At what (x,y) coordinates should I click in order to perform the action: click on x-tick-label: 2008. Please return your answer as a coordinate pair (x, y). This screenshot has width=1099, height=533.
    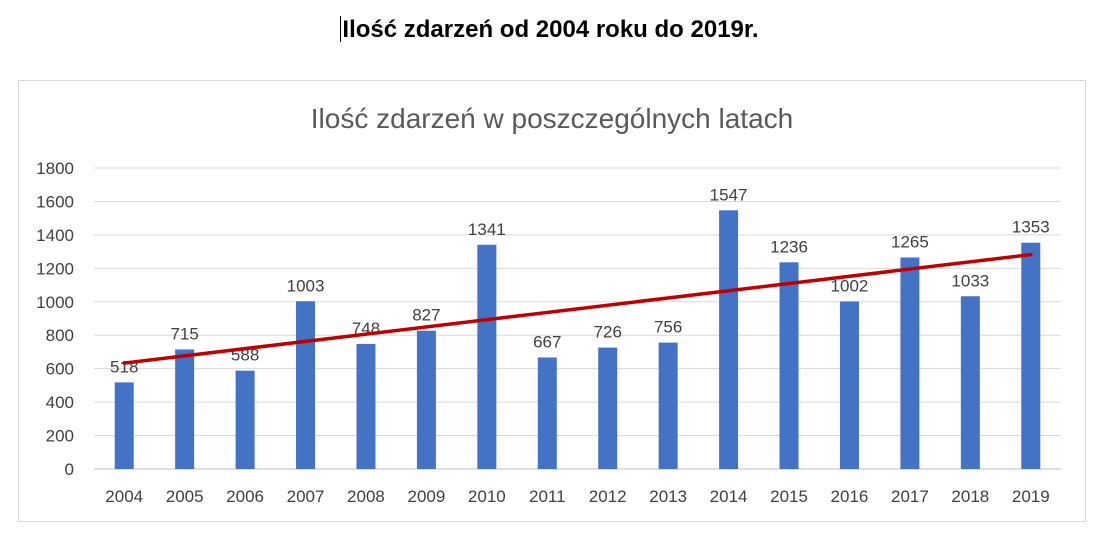
    Looking at the image, I should click on (366, 496).